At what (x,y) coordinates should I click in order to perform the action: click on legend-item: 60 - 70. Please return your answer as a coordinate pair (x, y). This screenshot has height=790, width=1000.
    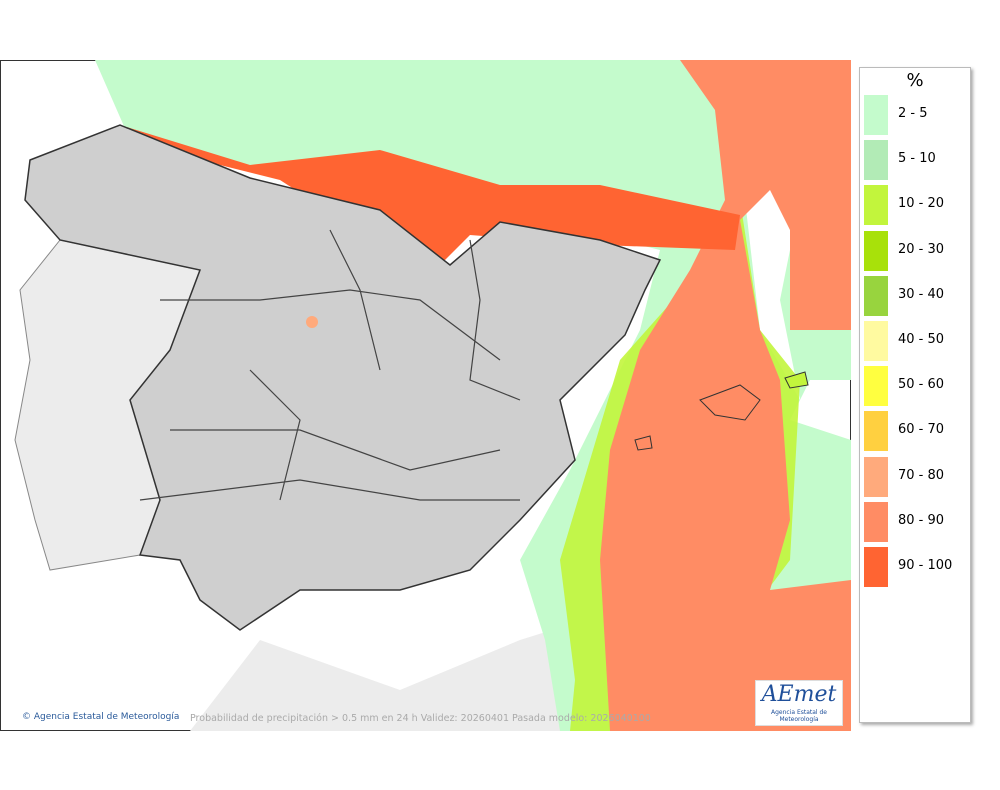
    Looking at the image, I should click on (916, 431).